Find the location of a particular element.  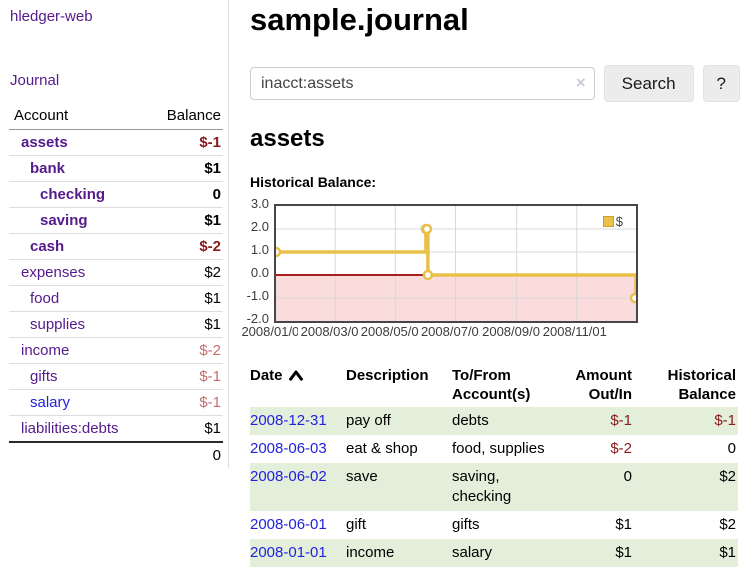

search-input is located at coordinates (422, 83).